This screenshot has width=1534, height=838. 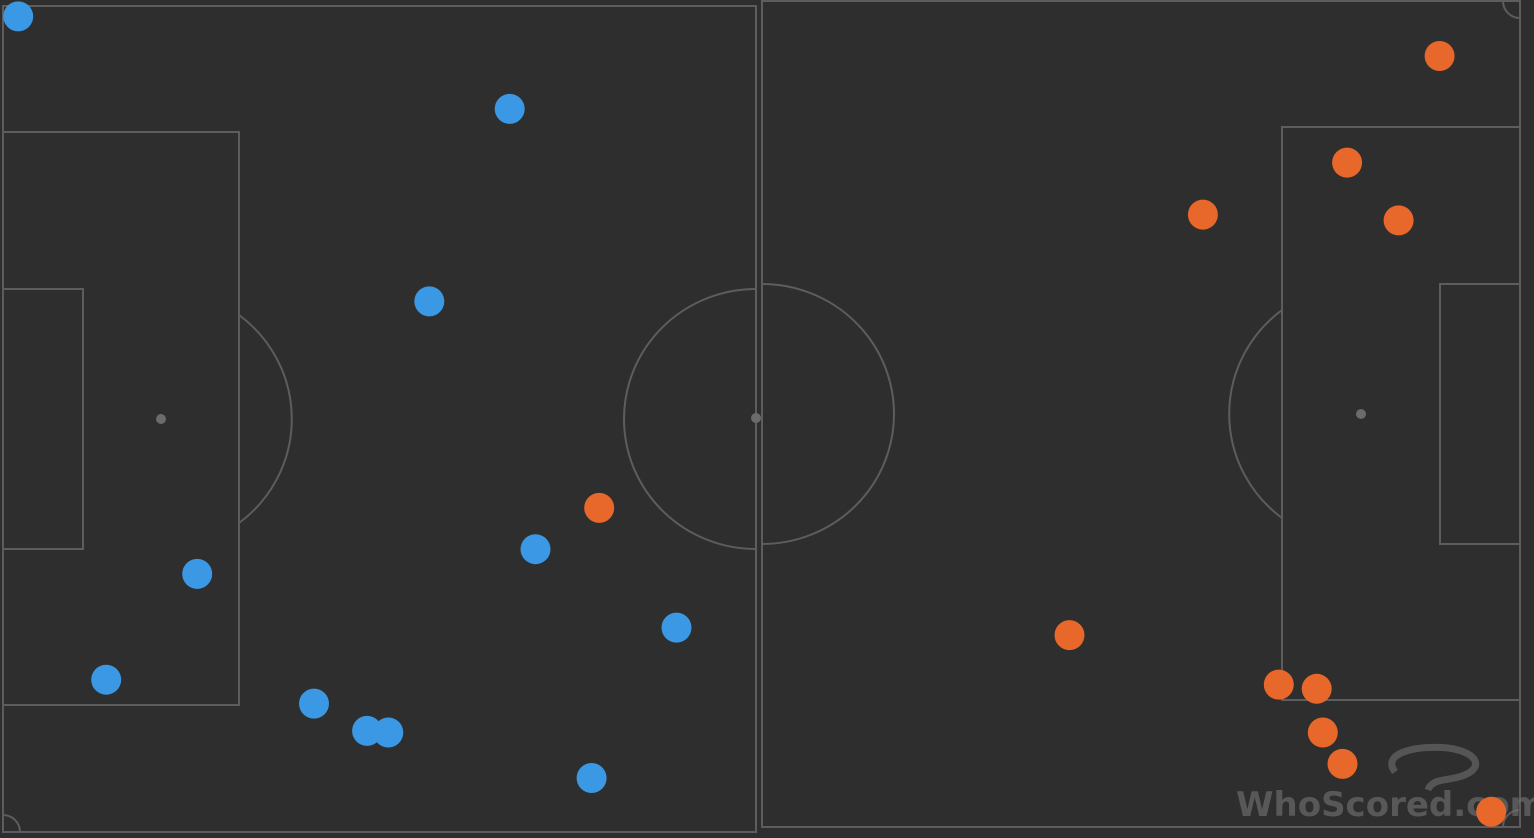 What do you see at coordinates (828, 414) in the screenshot?
I see `centre-circle-right` at bounding box center [828, 414].